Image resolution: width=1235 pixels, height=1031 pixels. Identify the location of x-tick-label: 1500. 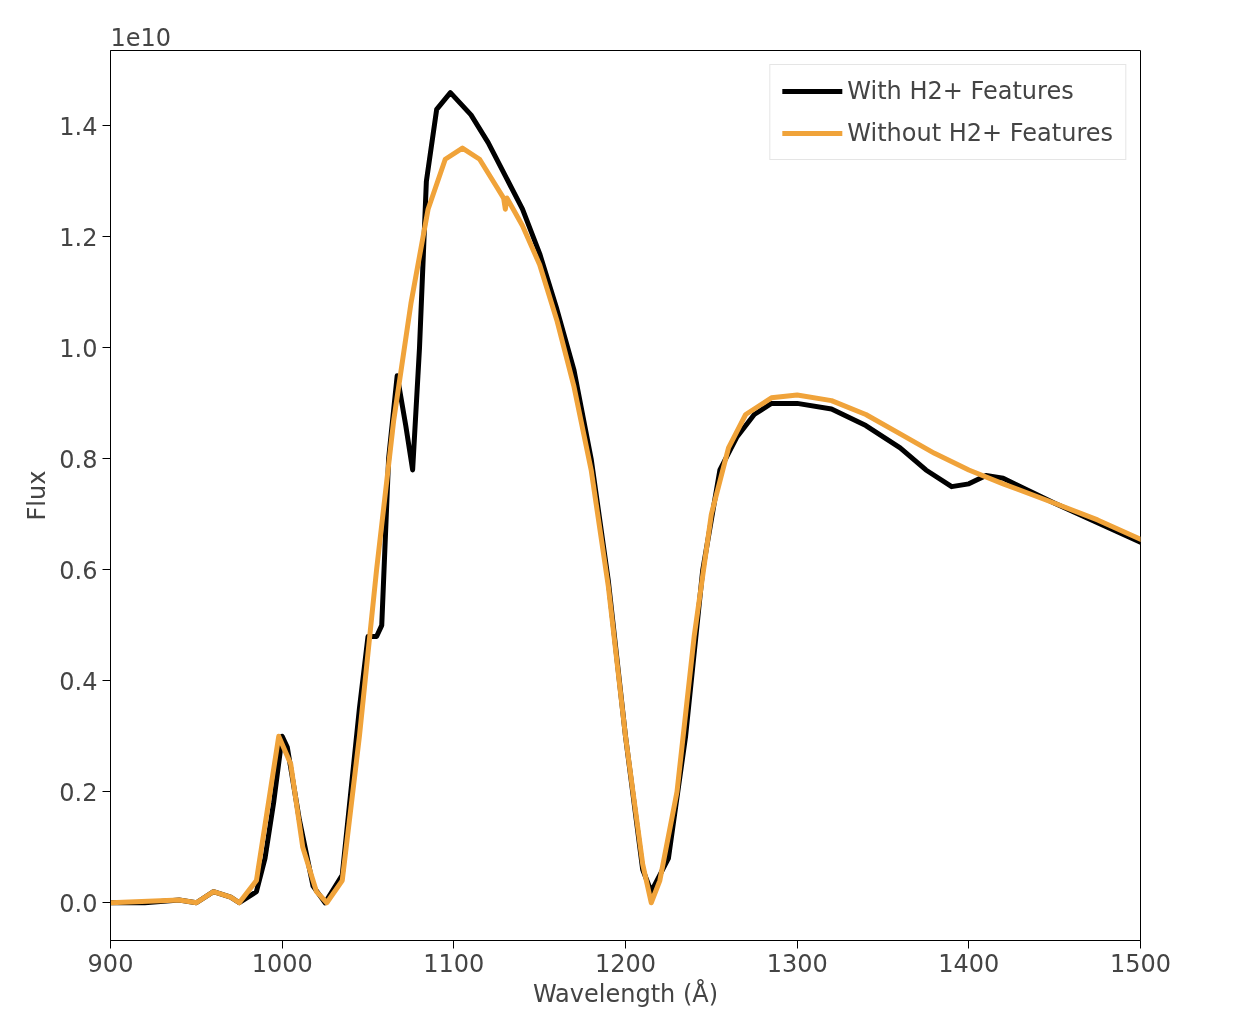
(1140, 963).